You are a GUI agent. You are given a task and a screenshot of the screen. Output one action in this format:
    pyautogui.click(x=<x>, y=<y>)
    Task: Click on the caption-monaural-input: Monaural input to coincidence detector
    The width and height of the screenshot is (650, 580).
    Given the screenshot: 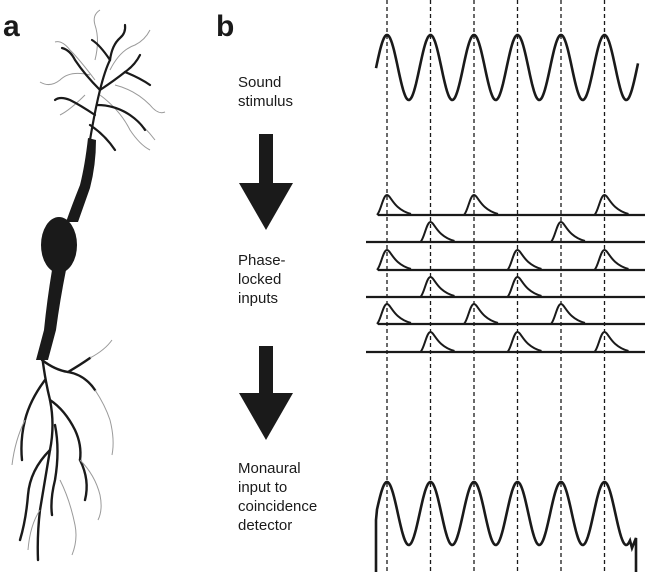 What is the action you would take?
    pyautogui.click(x=278, y=497)
    